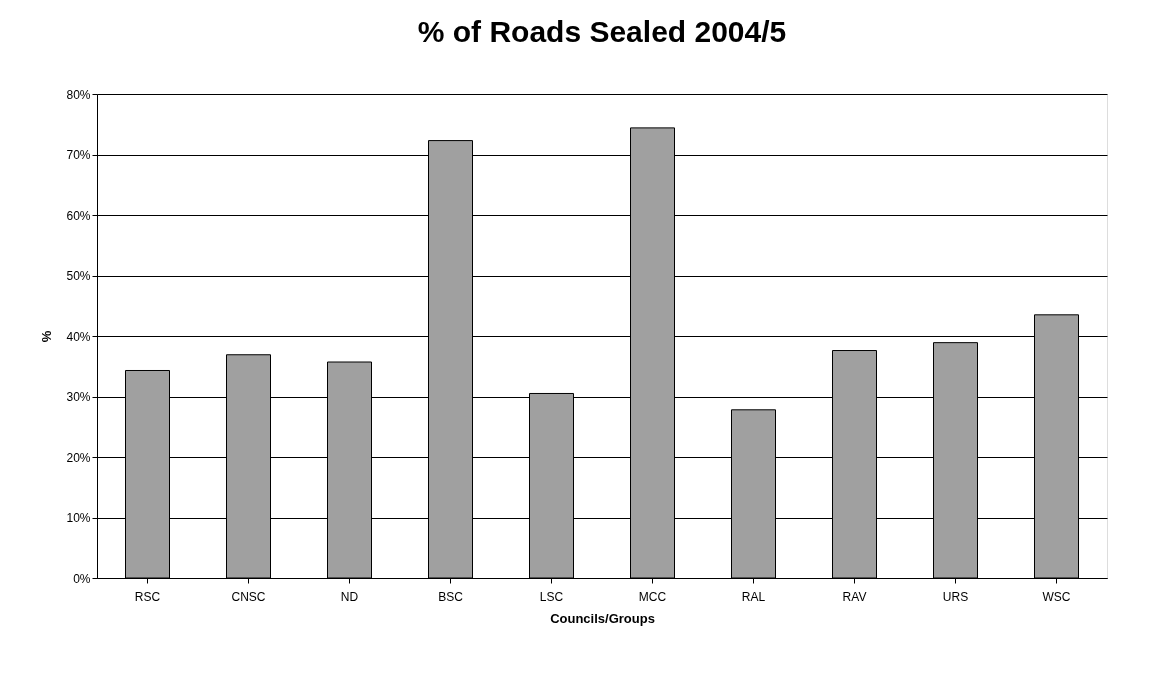  I want to click on x-tick-label: RSC, so click(147, 596).